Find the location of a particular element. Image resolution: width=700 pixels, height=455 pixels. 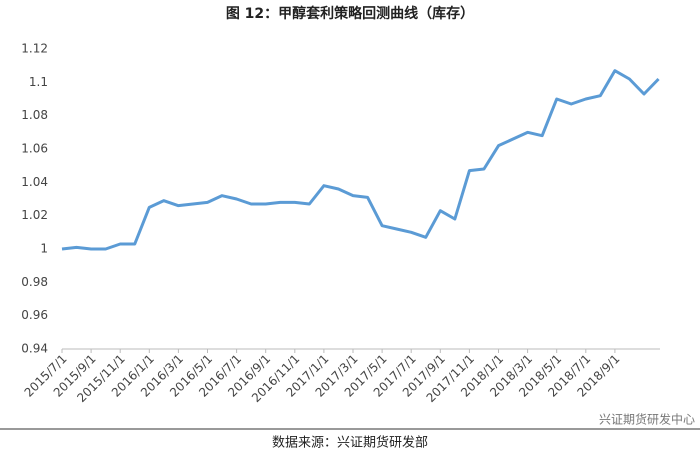

y-tick-label: 1 is located at coordinates (44, 249).